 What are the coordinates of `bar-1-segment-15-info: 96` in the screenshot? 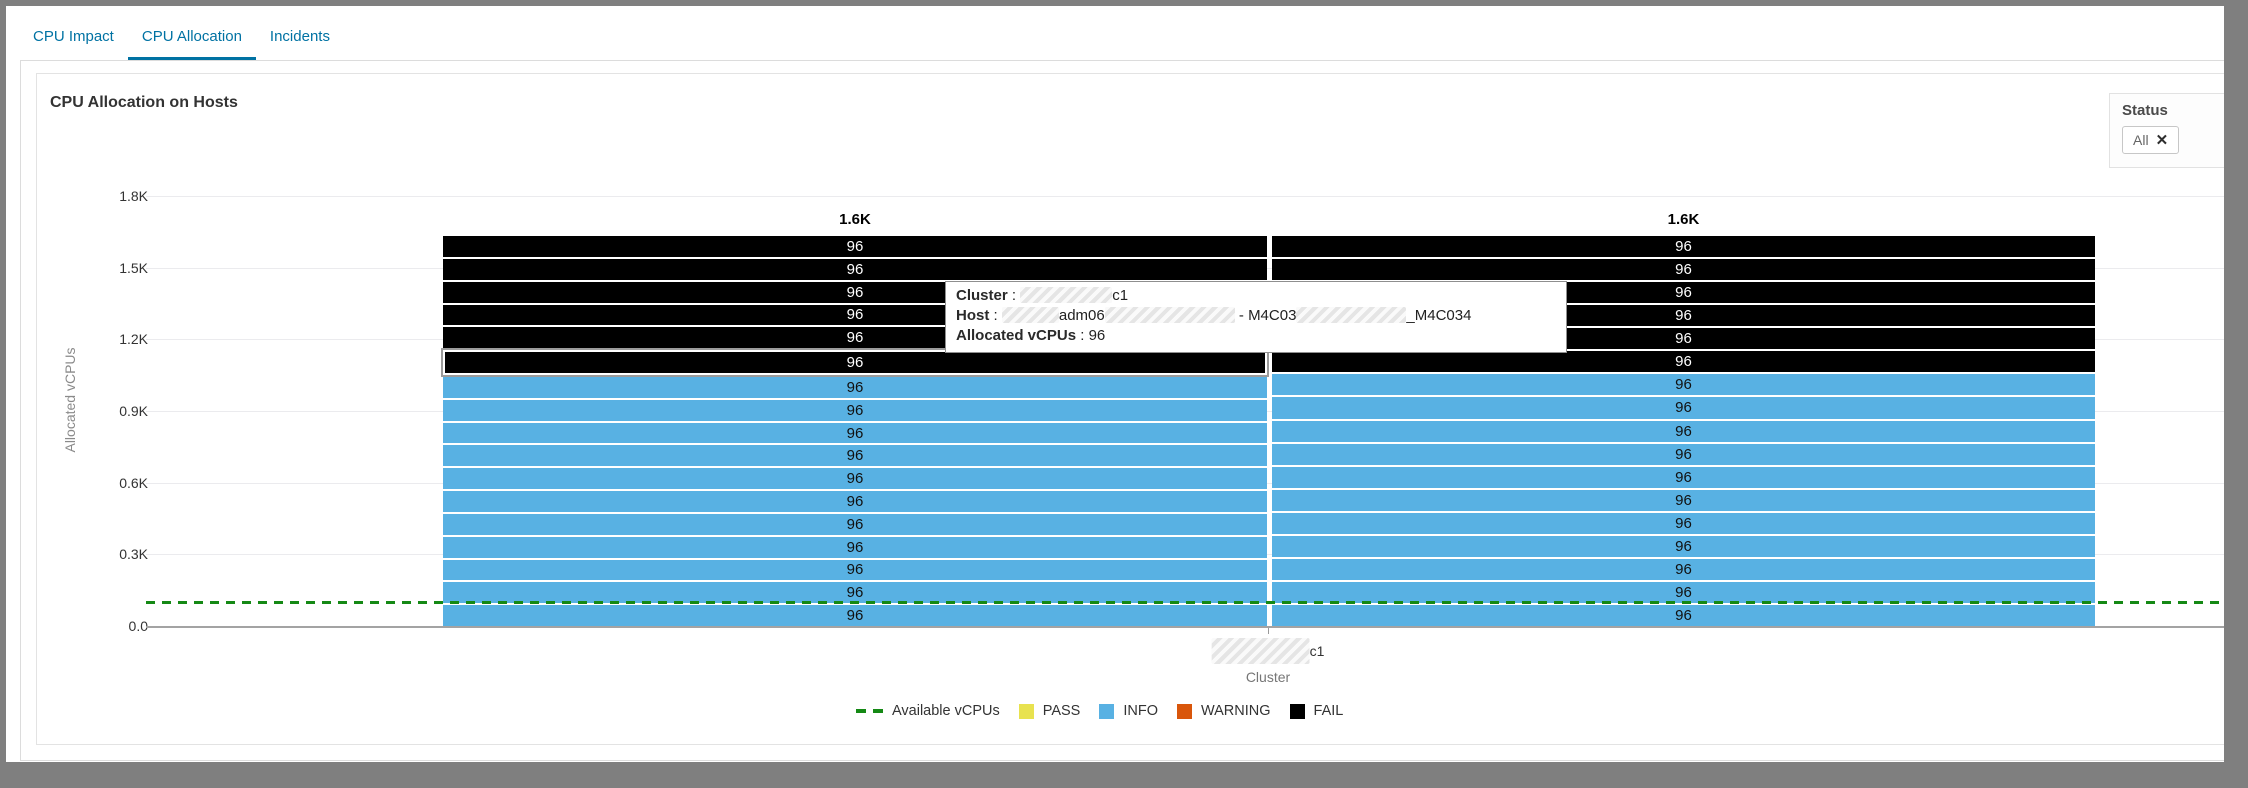 It's located at (855, 570).